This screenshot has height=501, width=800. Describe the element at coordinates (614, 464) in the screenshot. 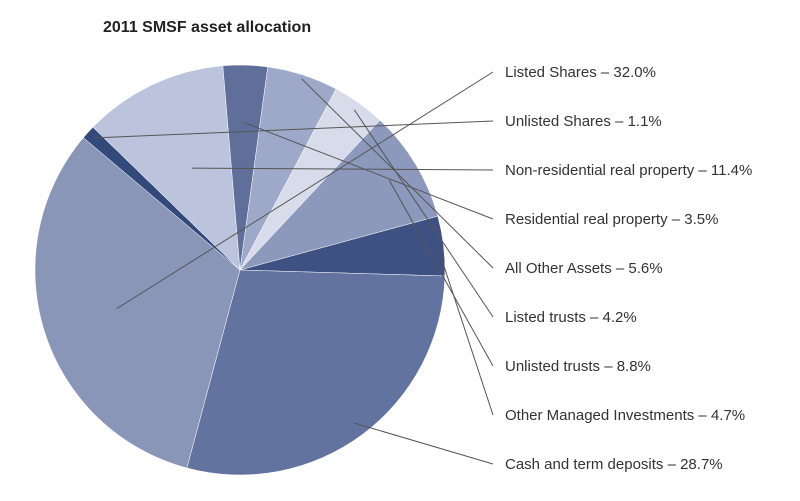

I see `slice-label: Cash and term deposits – 28.7%` at that location.